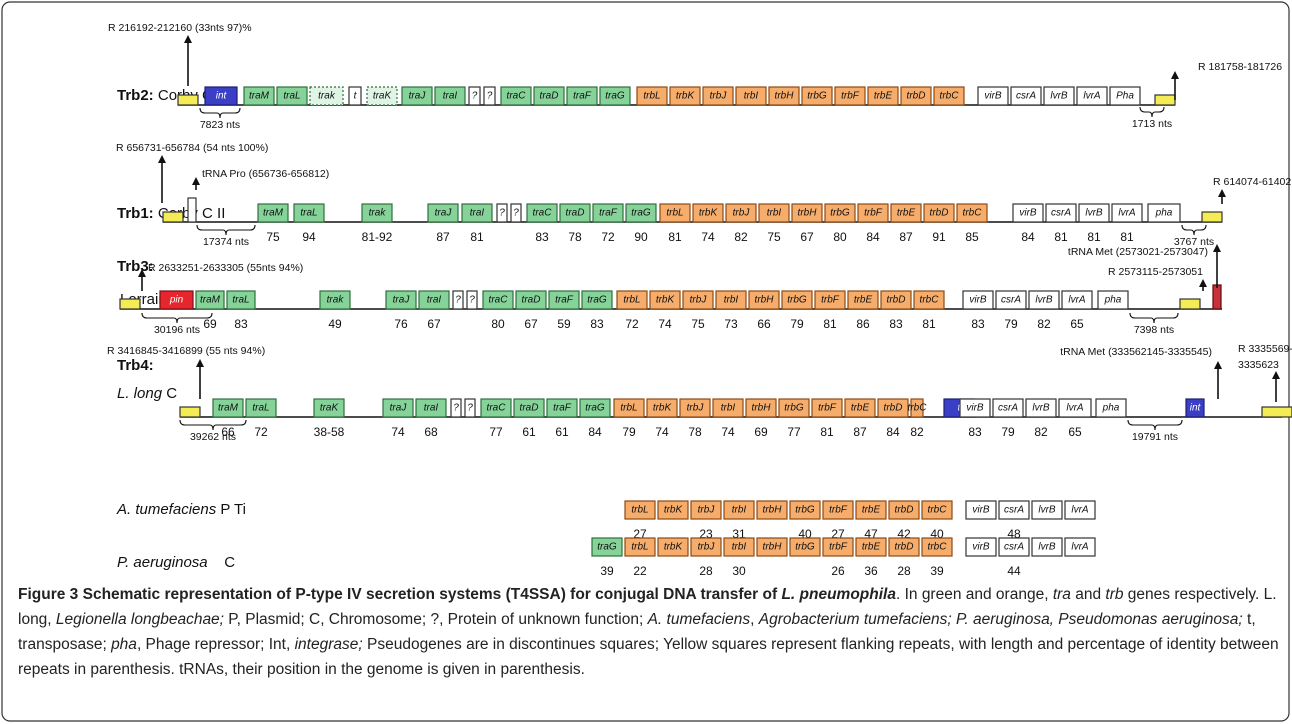  What do you see at coordinates (186, 351) in the screenshot?
I see `annotation: R 3416845-3416899 (55 nts 94%)` at bounding box center [186, 351].